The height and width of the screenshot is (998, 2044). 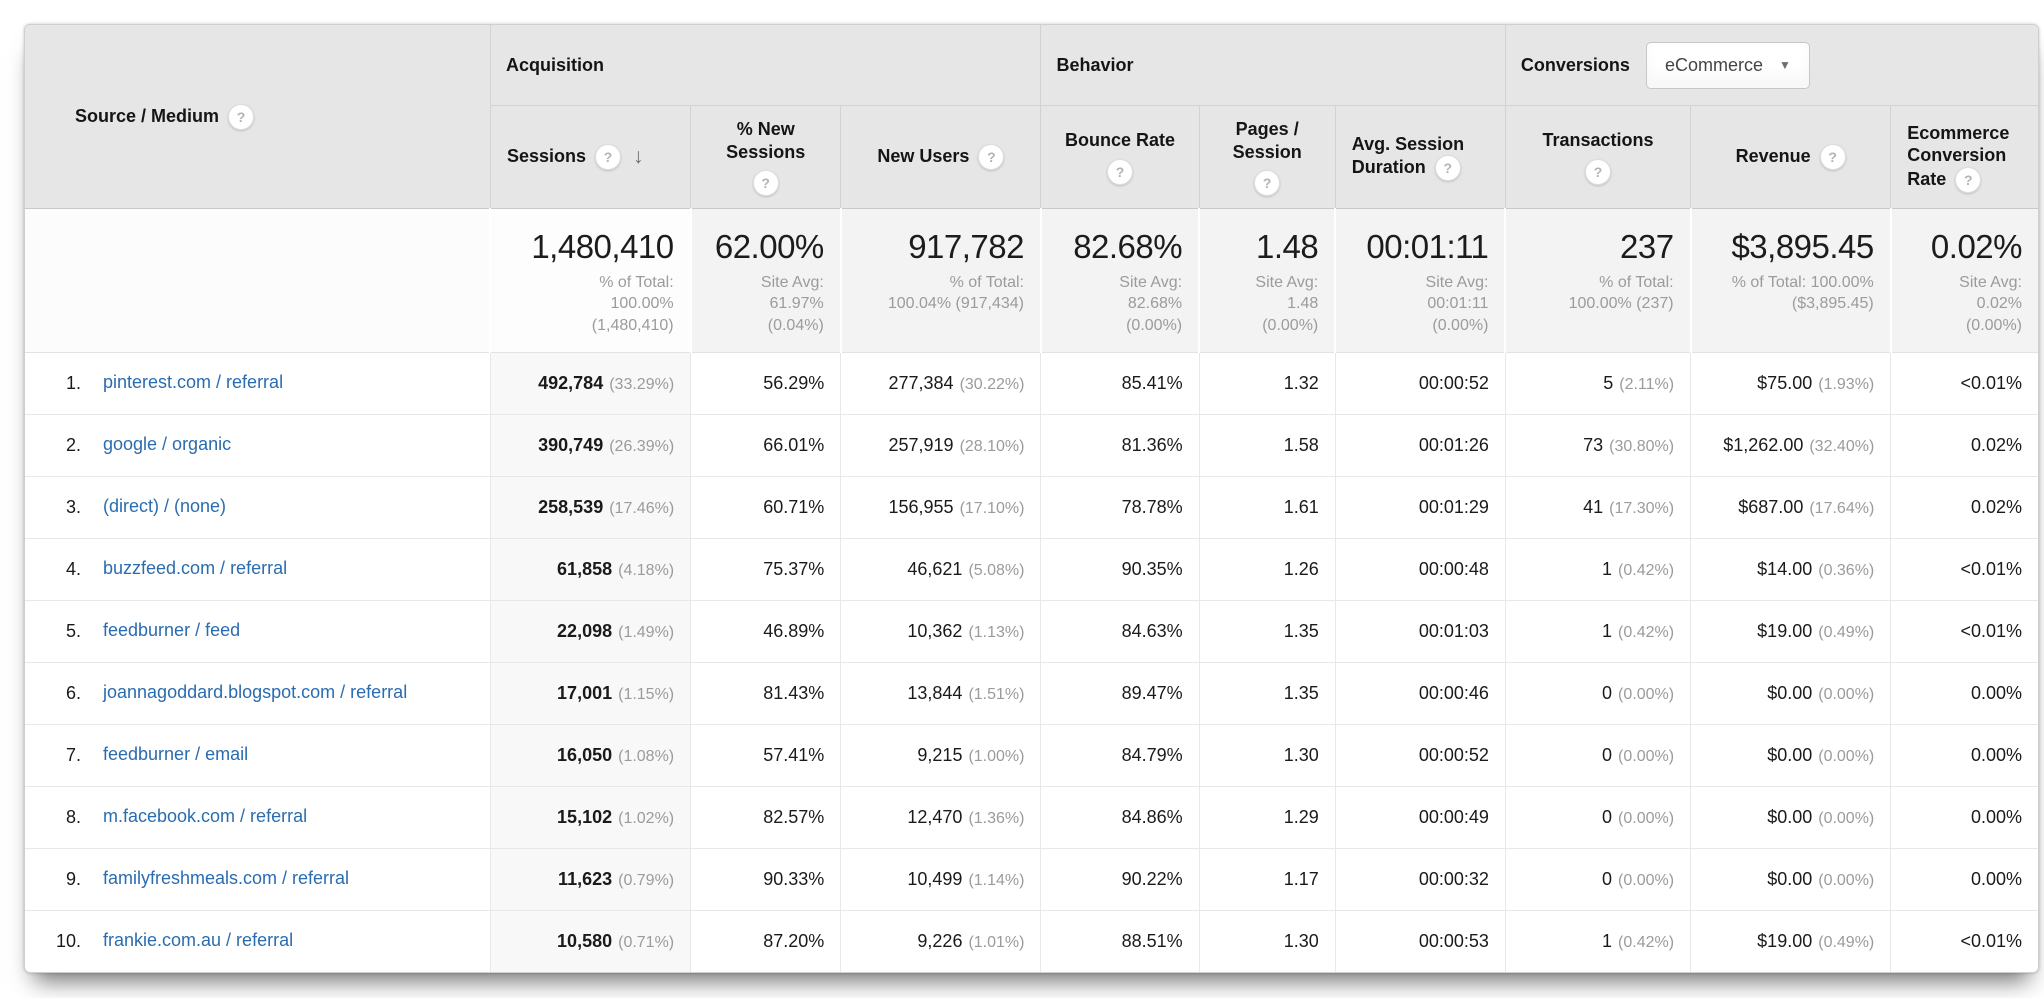 What do you see at coordinates (940, 879) in the screenshot?
I see `new-users-cell: 10,499 (1.14%)` at bounding box center [940, 879].